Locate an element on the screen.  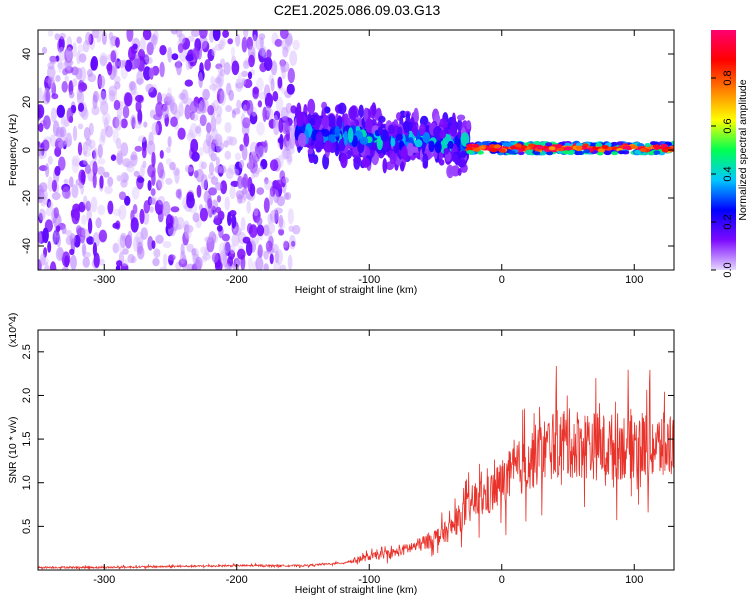
y-tick-label: -20 is located at coordinates (27, 198).